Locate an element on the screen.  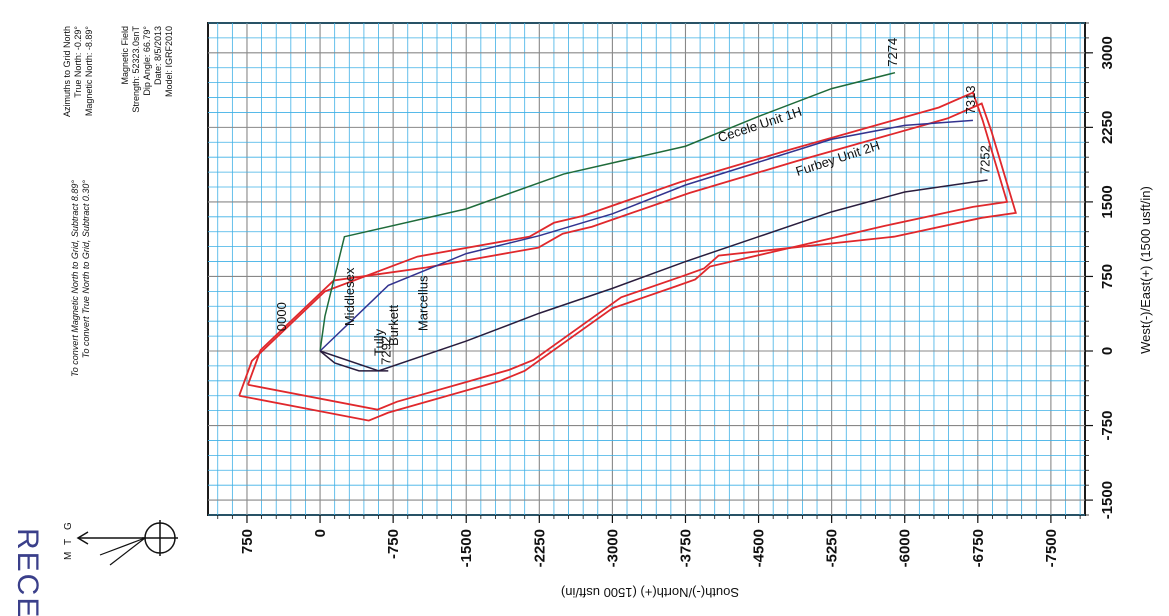
magfield-line-2: Strength: 52323.0snT is located at coordinates (136, 69).